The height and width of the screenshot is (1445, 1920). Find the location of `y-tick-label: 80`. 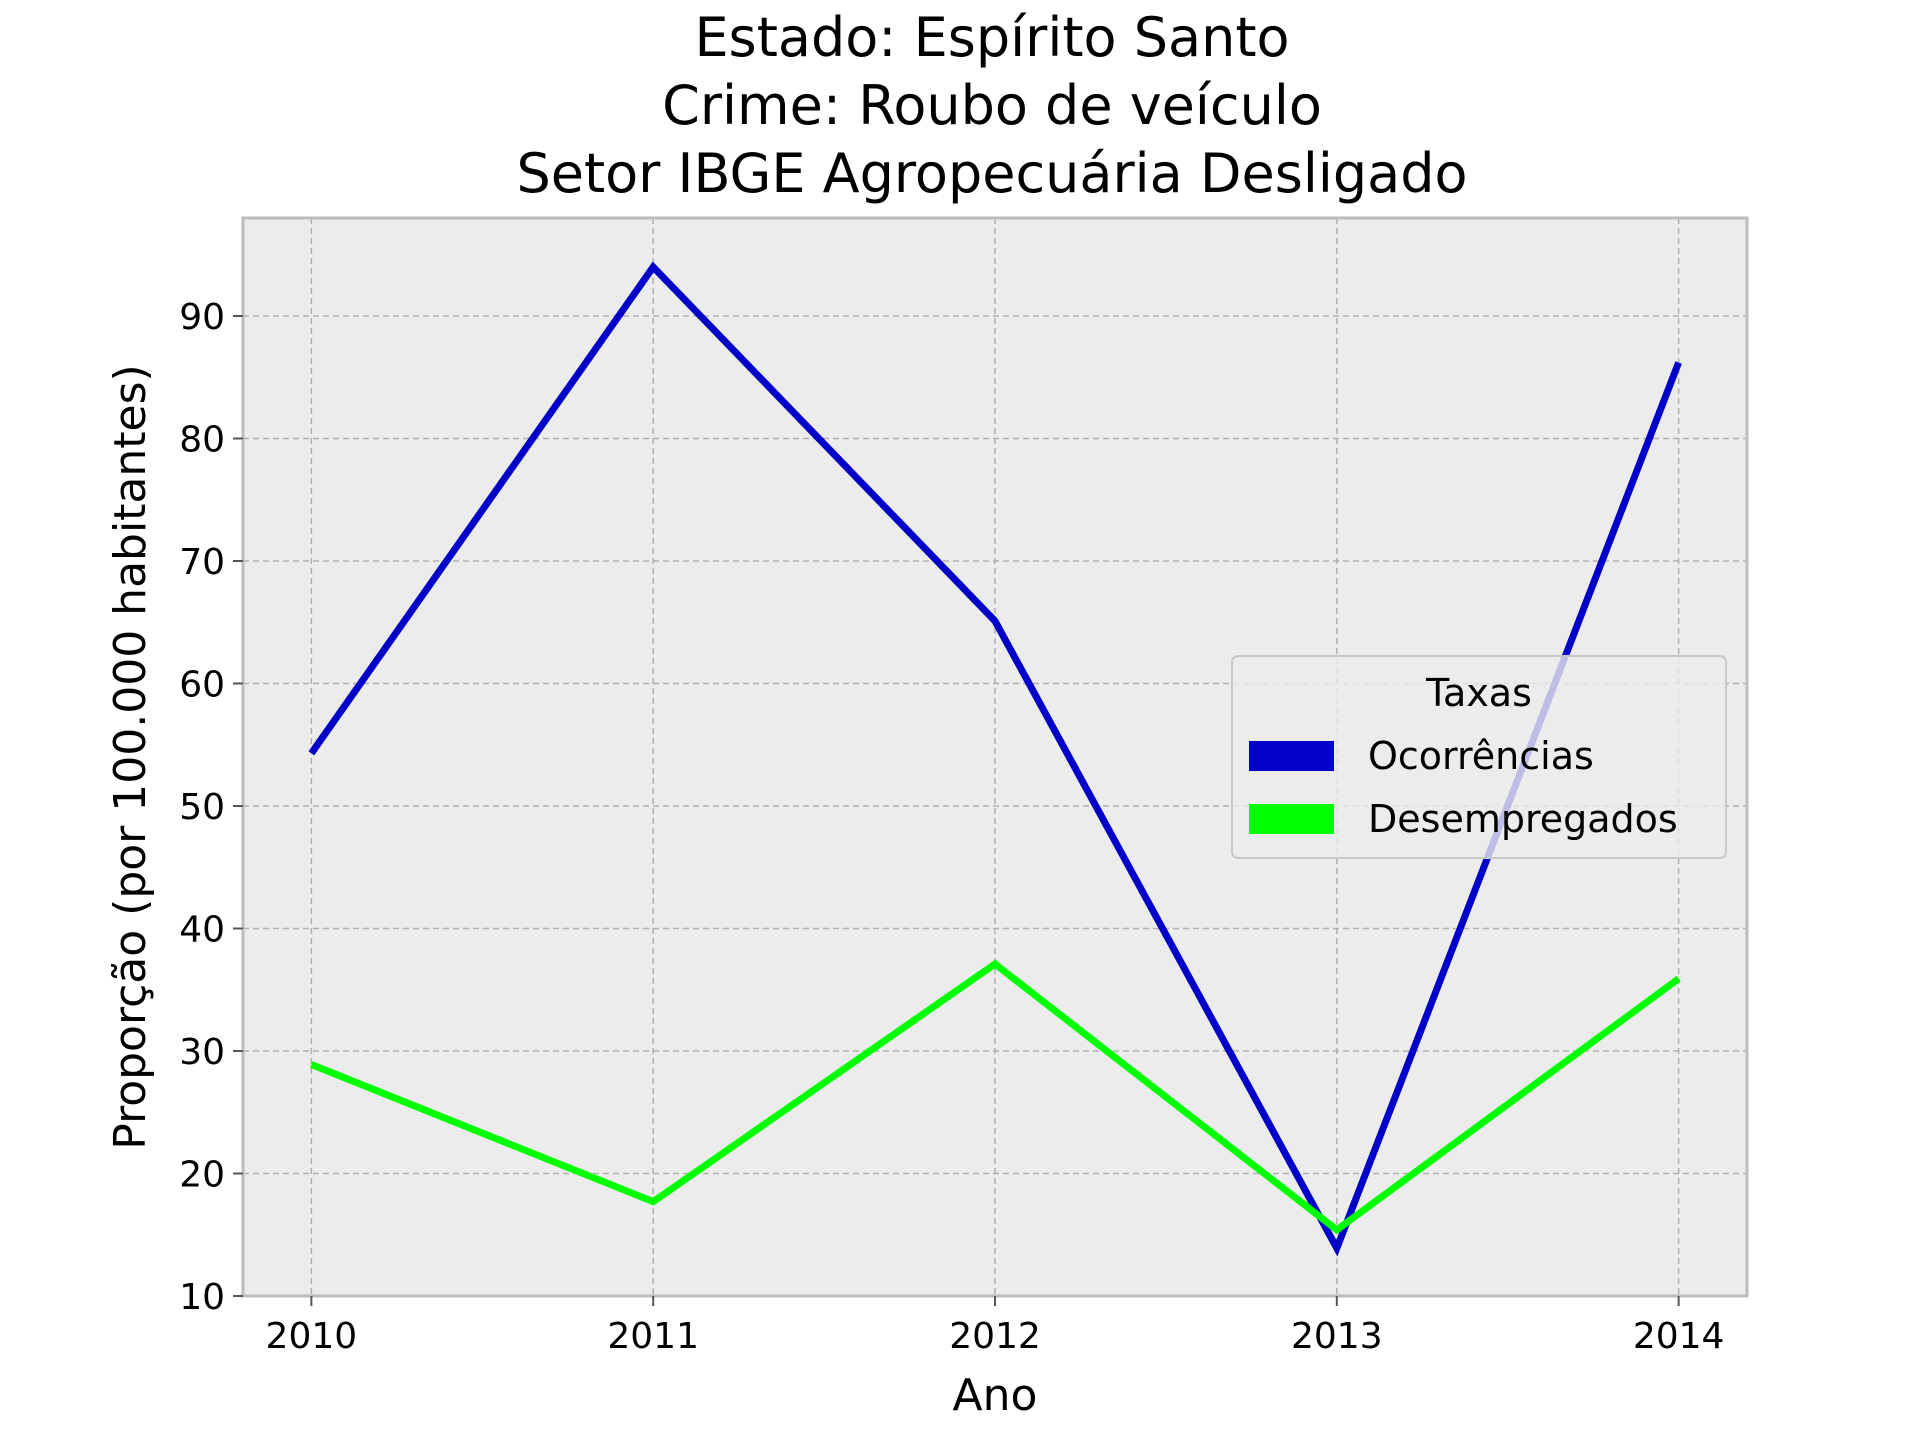

y-tick-label: 80 is located at coordinates (202, 440).